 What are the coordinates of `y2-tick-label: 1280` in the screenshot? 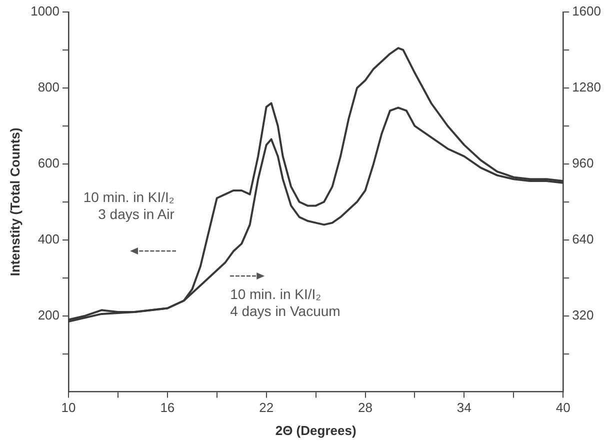 It's located at (586, 87).